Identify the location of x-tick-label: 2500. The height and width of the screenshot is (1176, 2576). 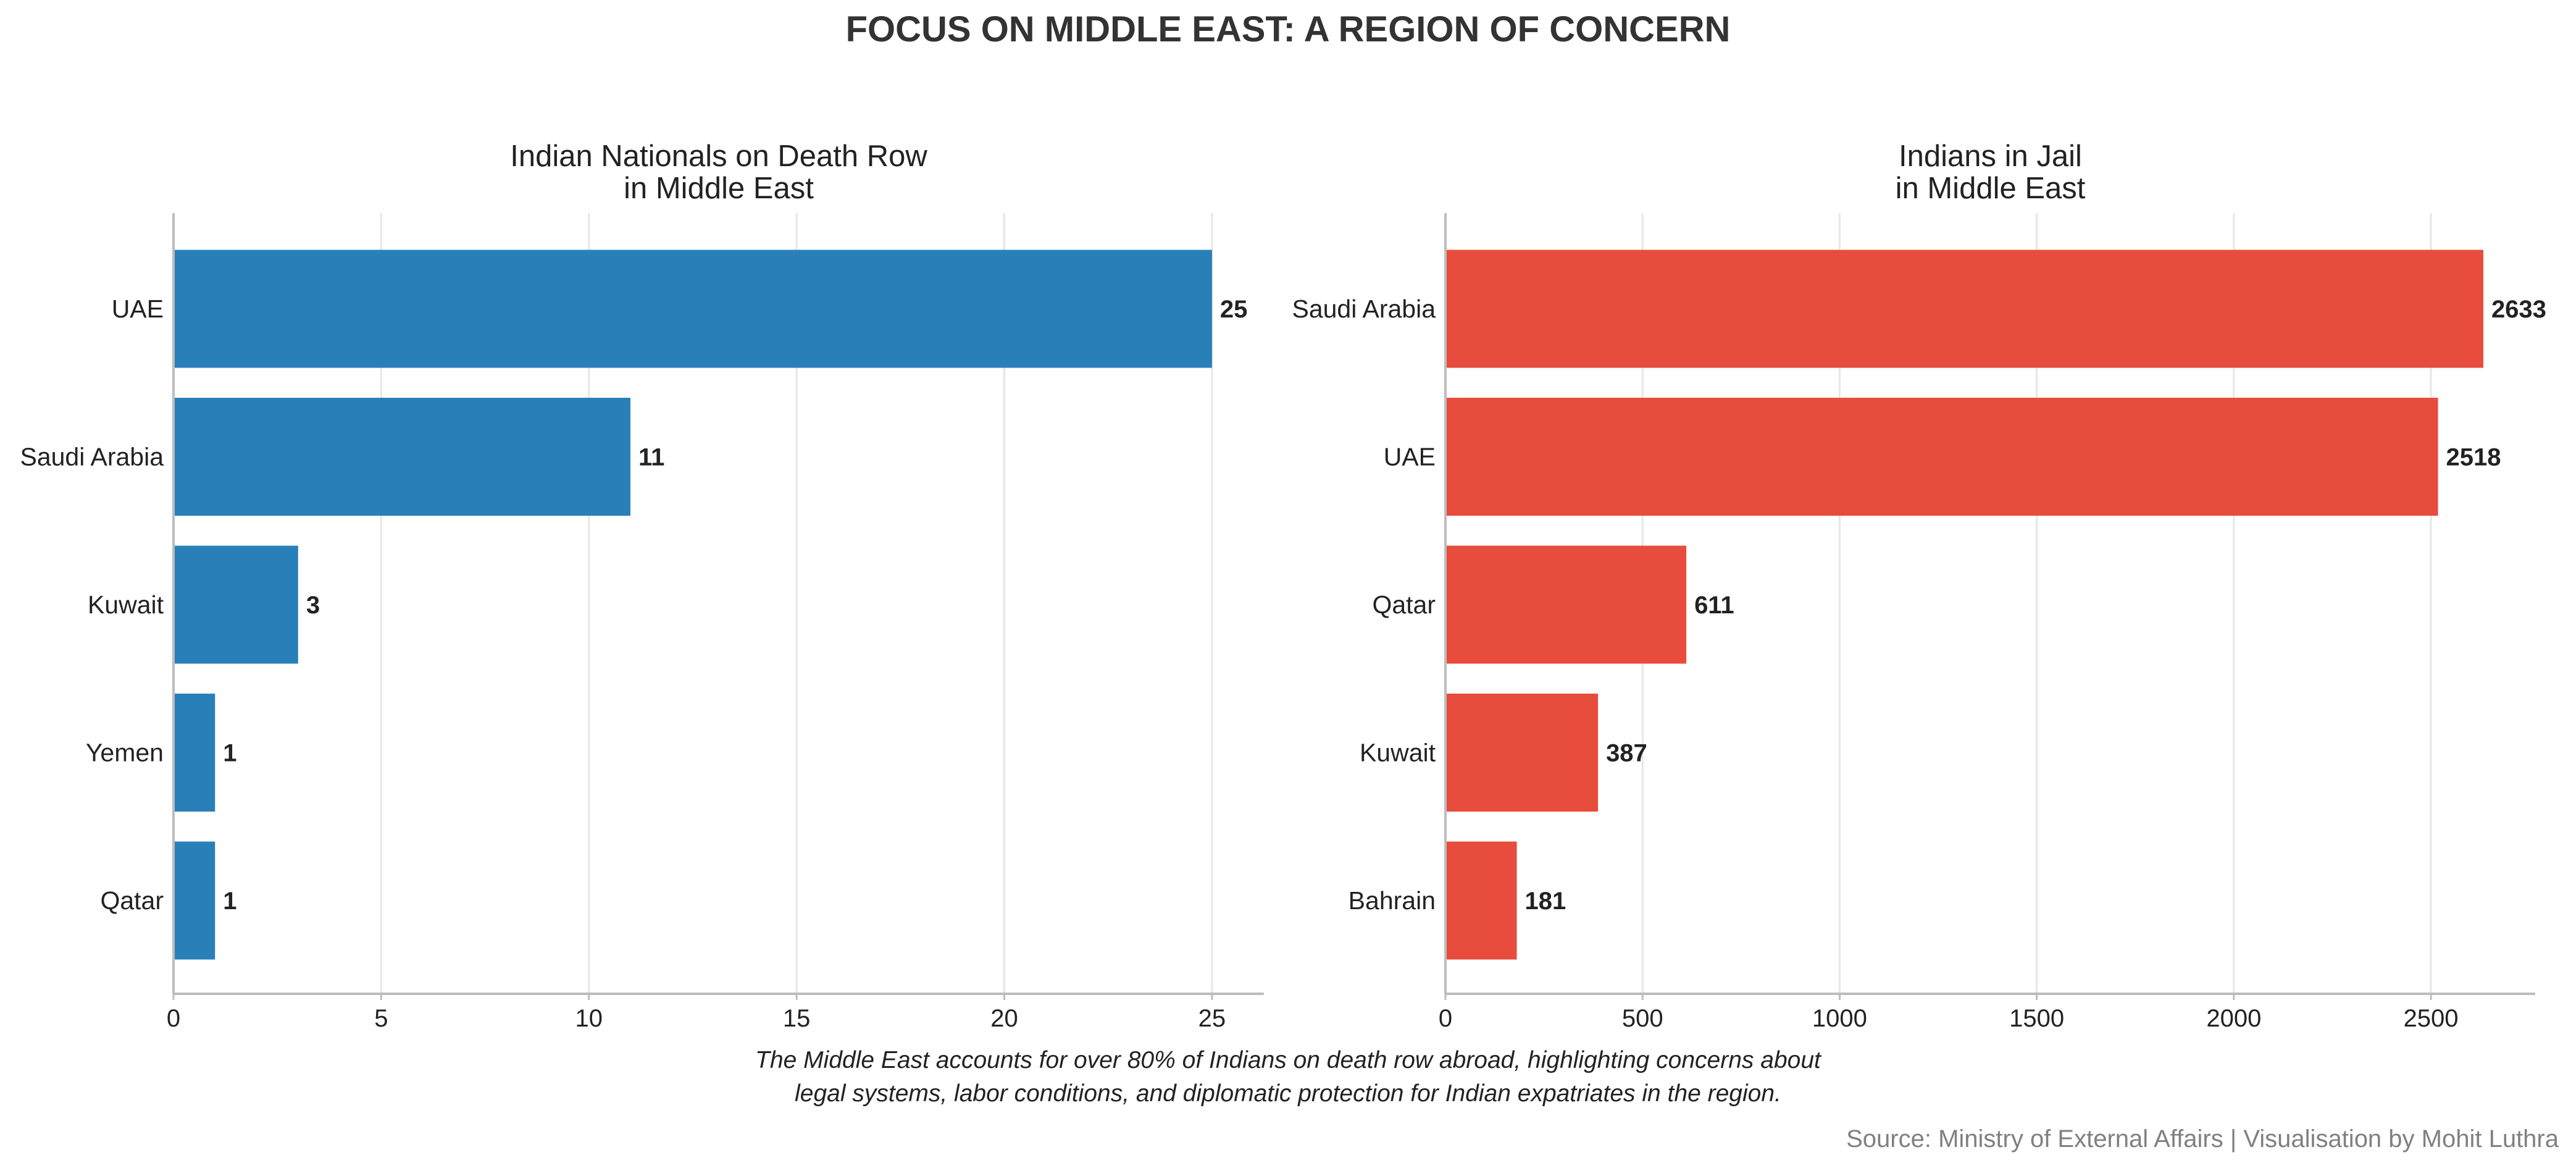
(2432, 1018).